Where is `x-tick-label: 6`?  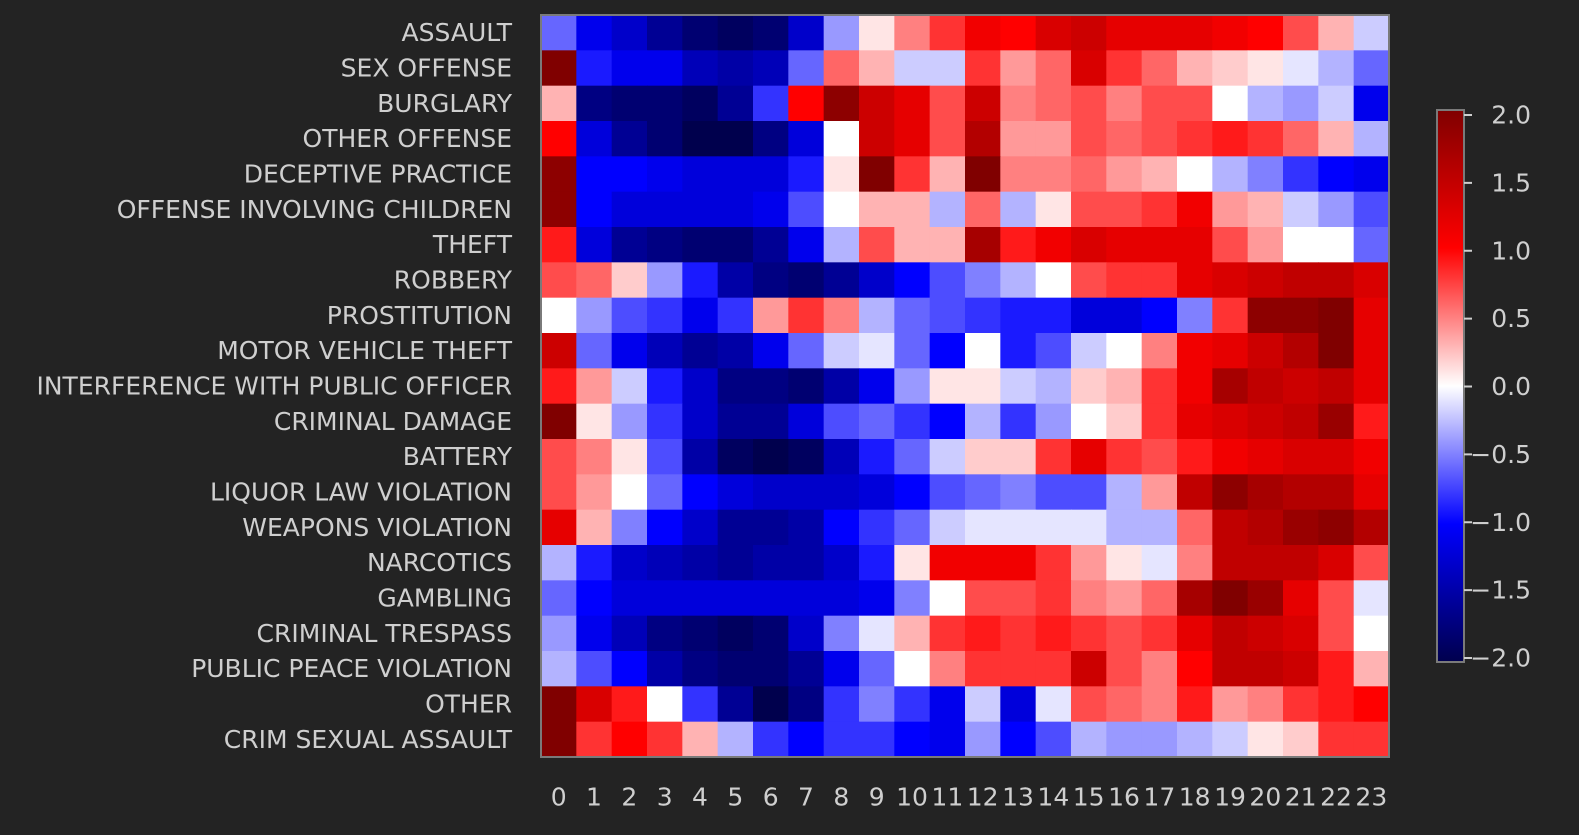
x-tick-label: 6 is located at coordinates (771, 797).